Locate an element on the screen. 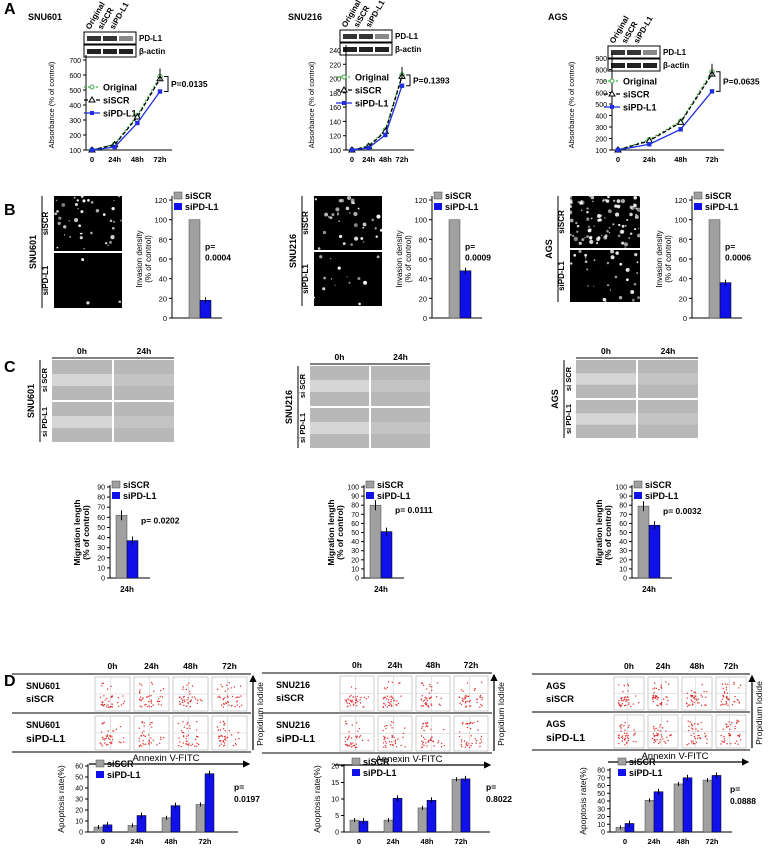 The height and width of the screenshot is (849, 778). y-tick-label: 20 is located at coordinates (683, 298).